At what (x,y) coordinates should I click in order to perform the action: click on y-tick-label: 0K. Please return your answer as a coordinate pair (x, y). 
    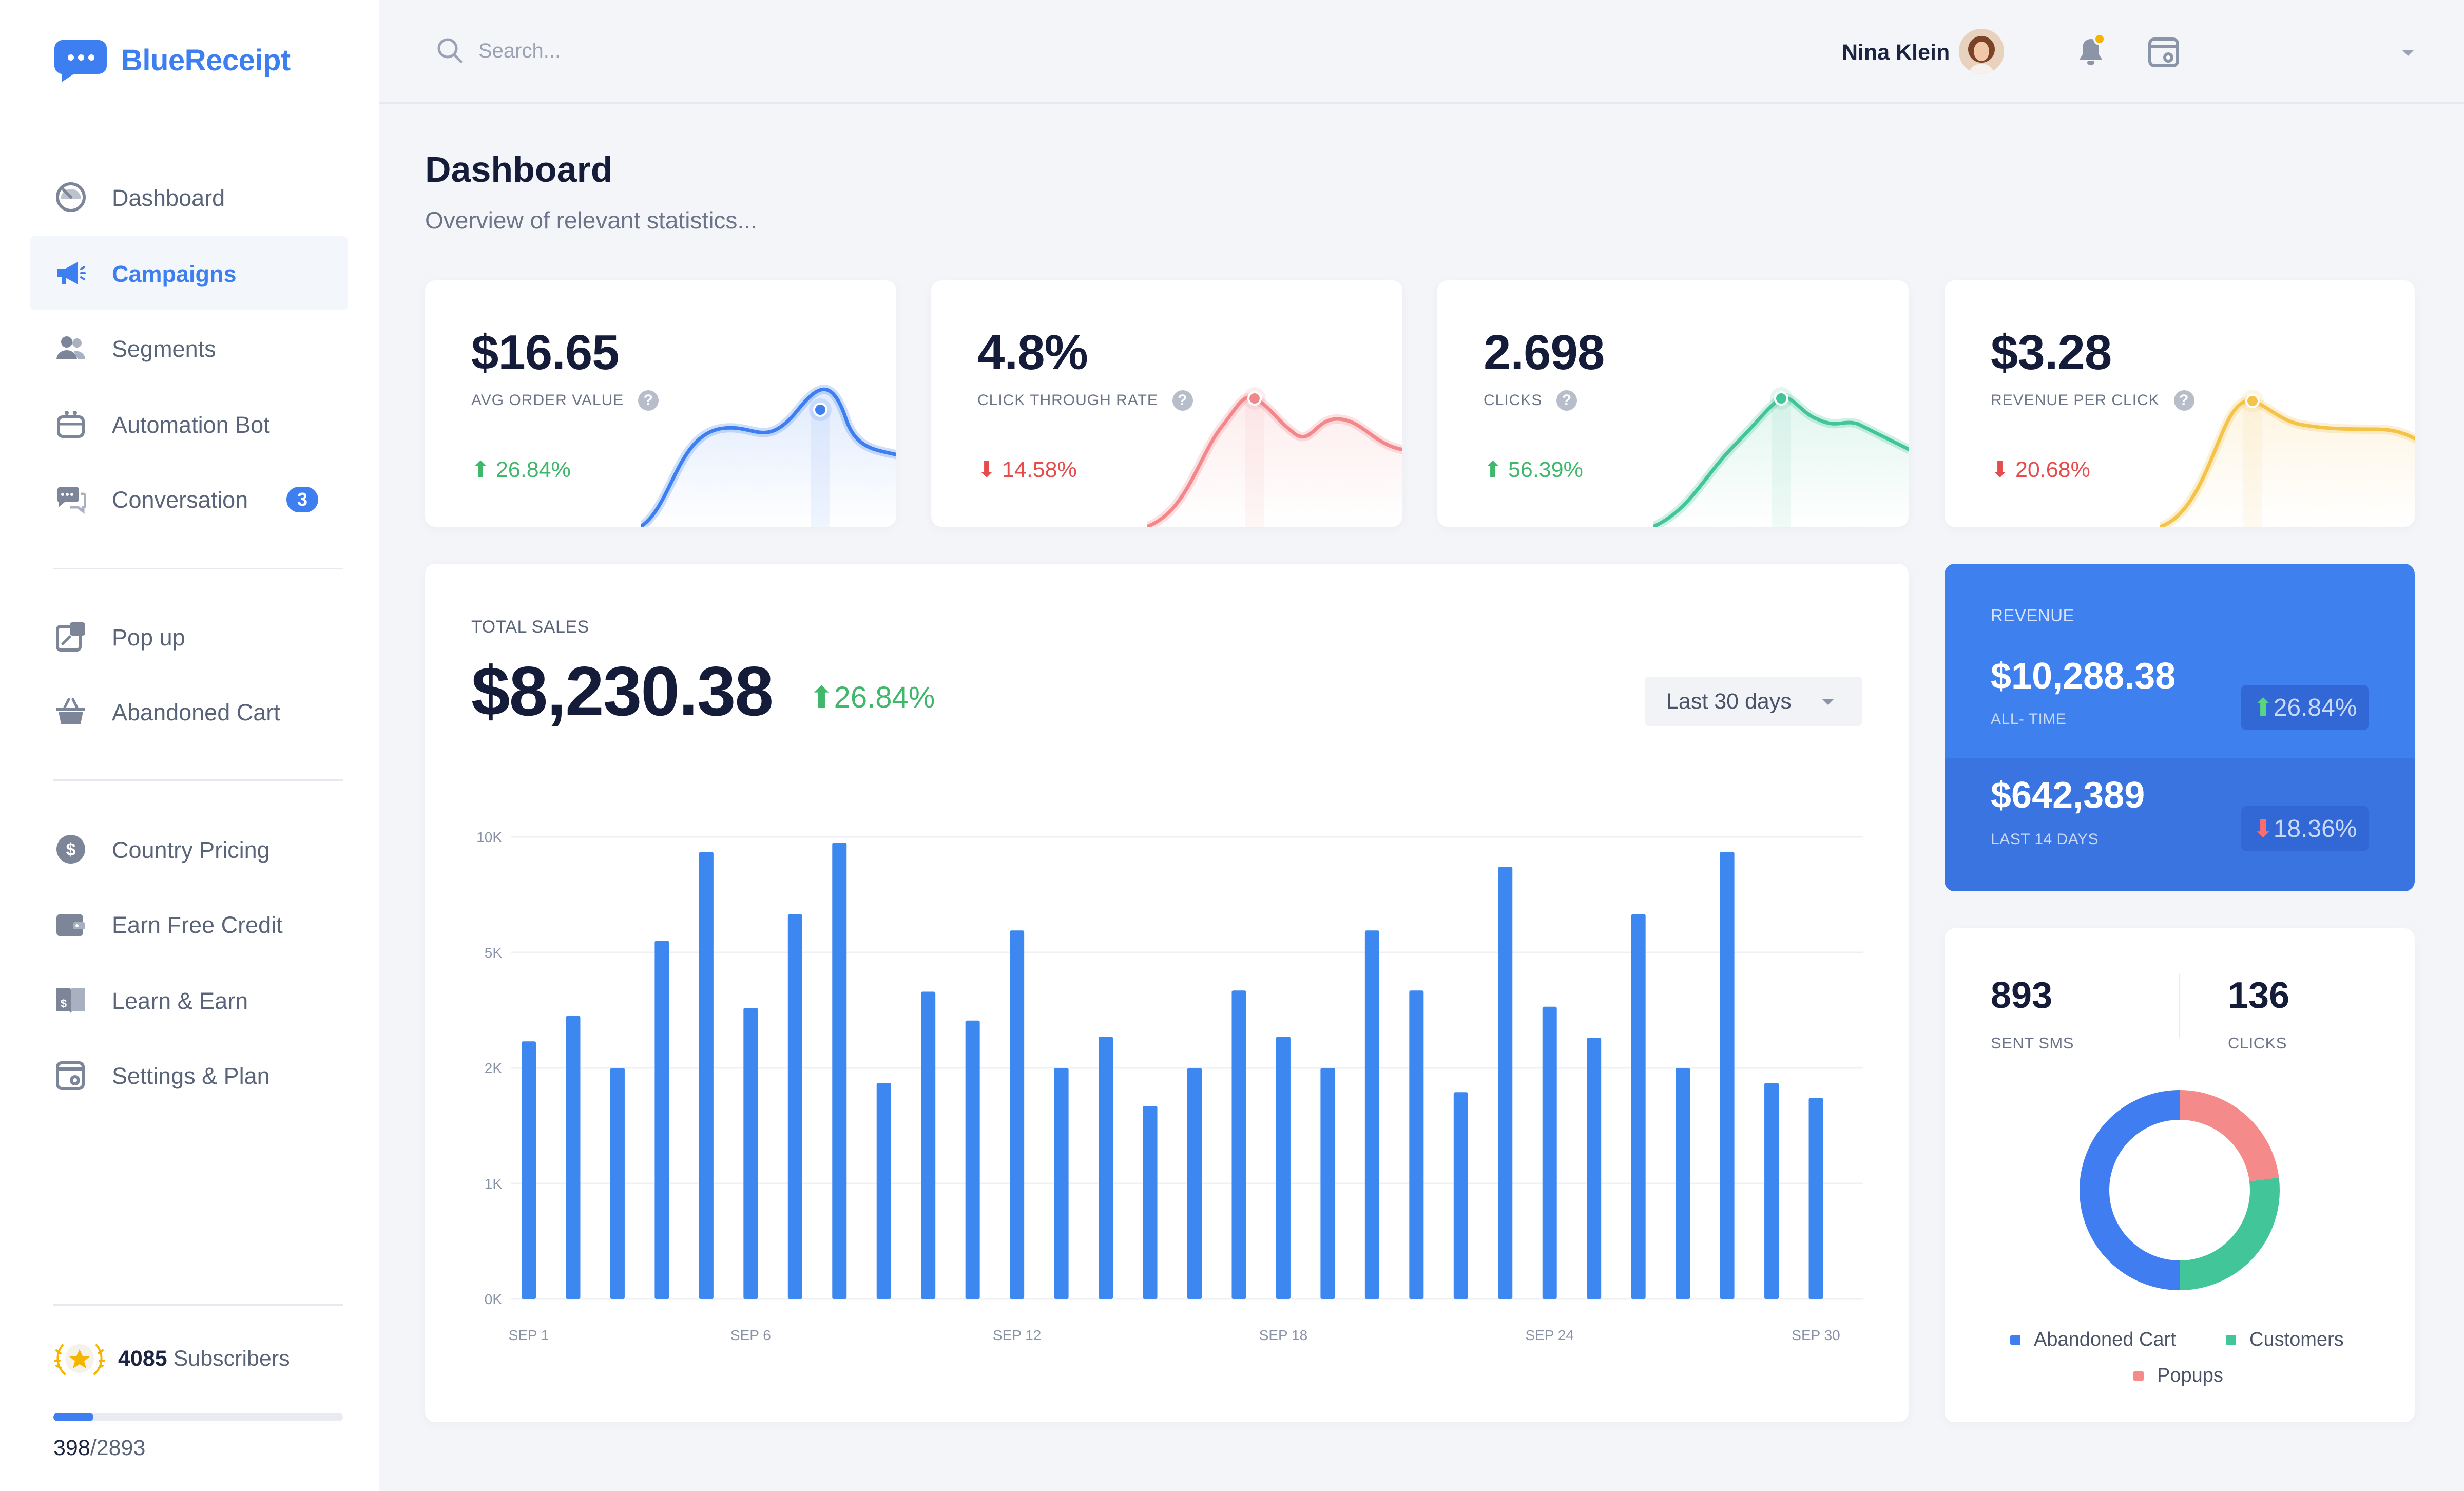
    Looking at the image, I should click on (494, 1299).